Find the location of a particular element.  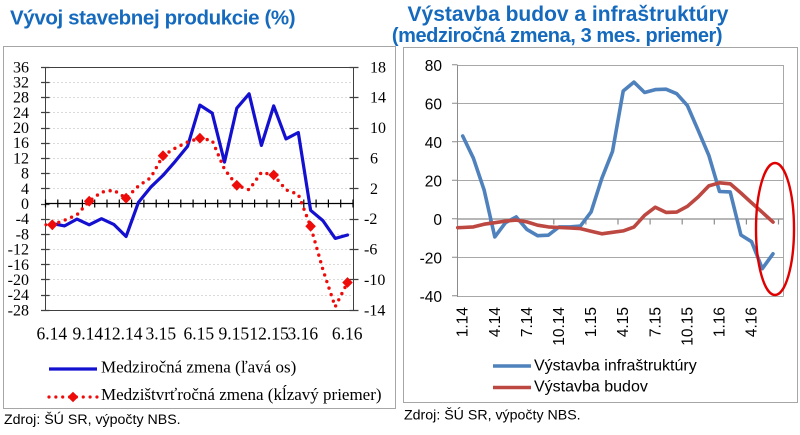

svg-text: 10 is located at coordinates (378, 128).